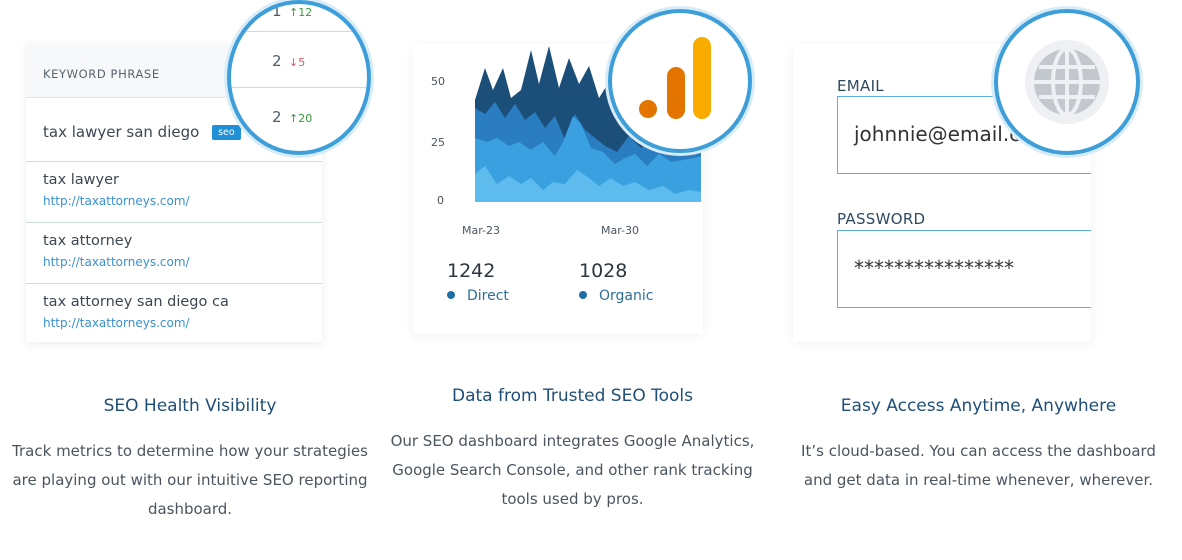  What do you see at coordinates (860, 86) in the screenshot?
I see `email-label: EMAIL` at bounding box center [860, 86].